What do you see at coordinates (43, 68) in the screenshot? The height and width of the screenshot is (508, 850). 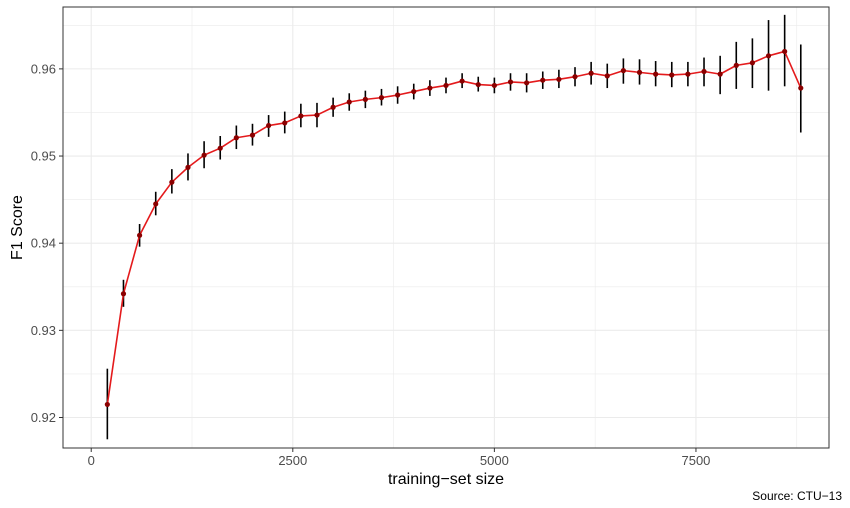 I see `y-tick-label: 0.96` at bounding box center [43, 68].